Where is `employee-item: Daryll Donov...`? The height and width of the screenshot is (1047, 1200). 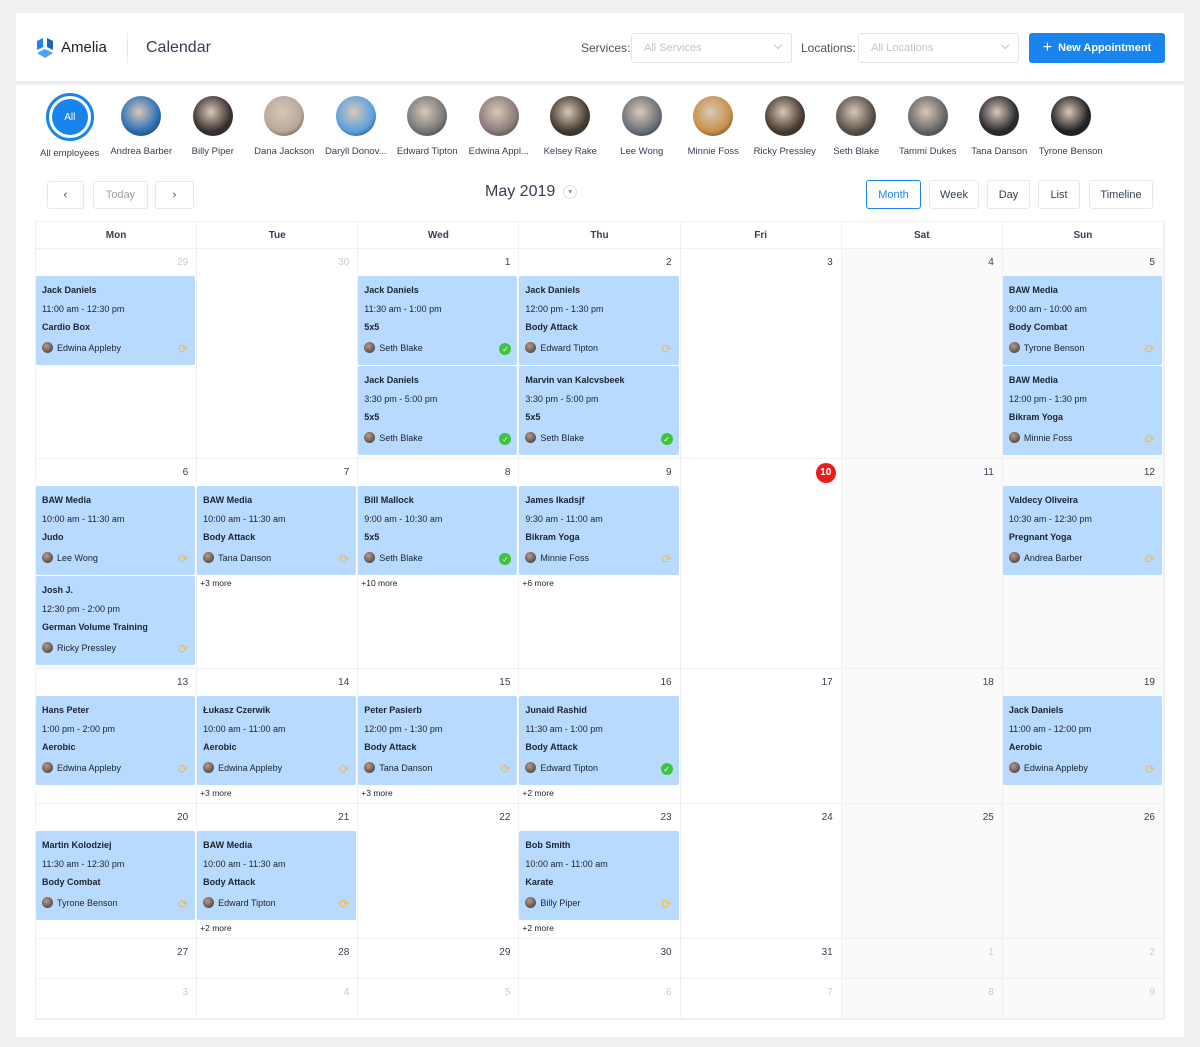
employee-item: Daryll Donov... is located at coordinates (356, 126).